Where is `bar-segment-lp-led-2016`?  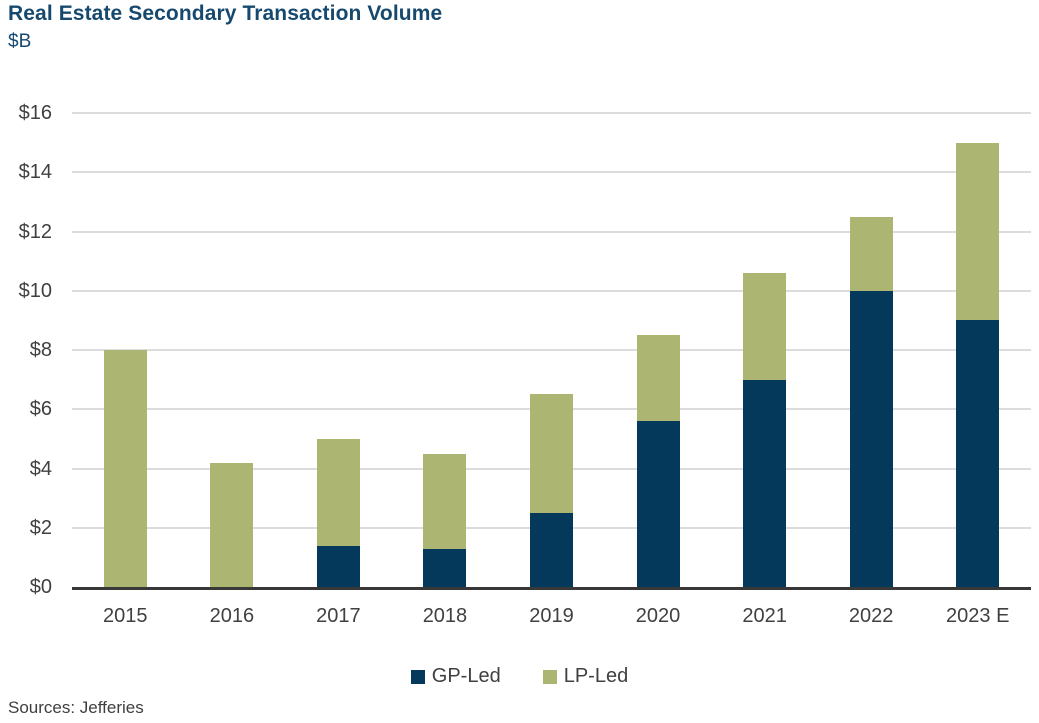 bar-segment-lp-led-2016 is located at coordinates (232, 524).